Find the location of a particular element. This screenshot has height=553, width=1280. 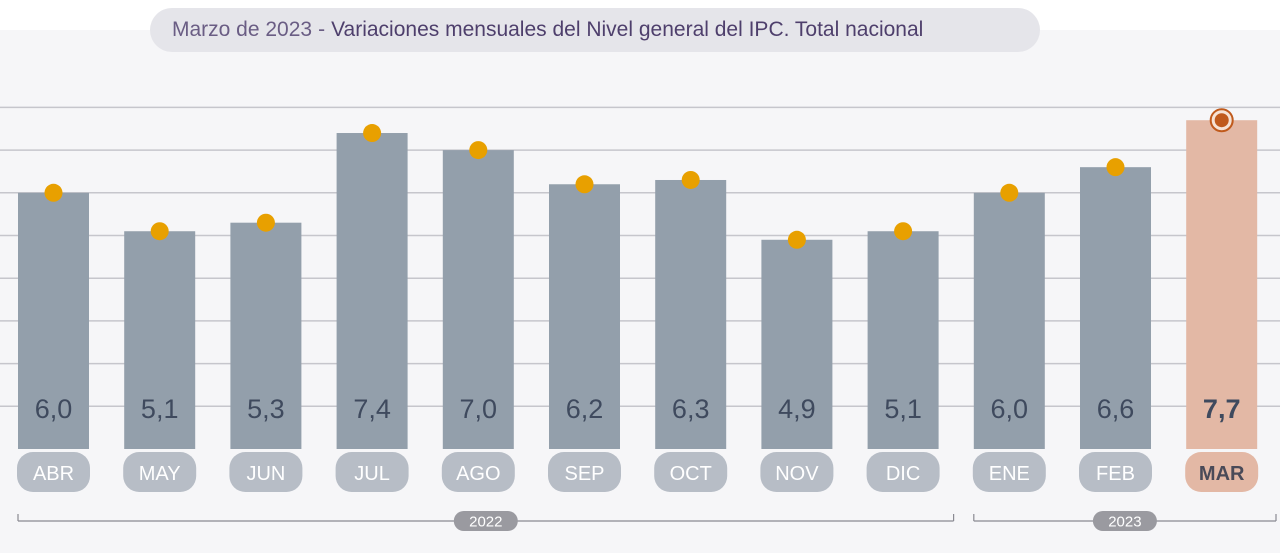

year-label: 2023 is located at coordinates (1124, 522).